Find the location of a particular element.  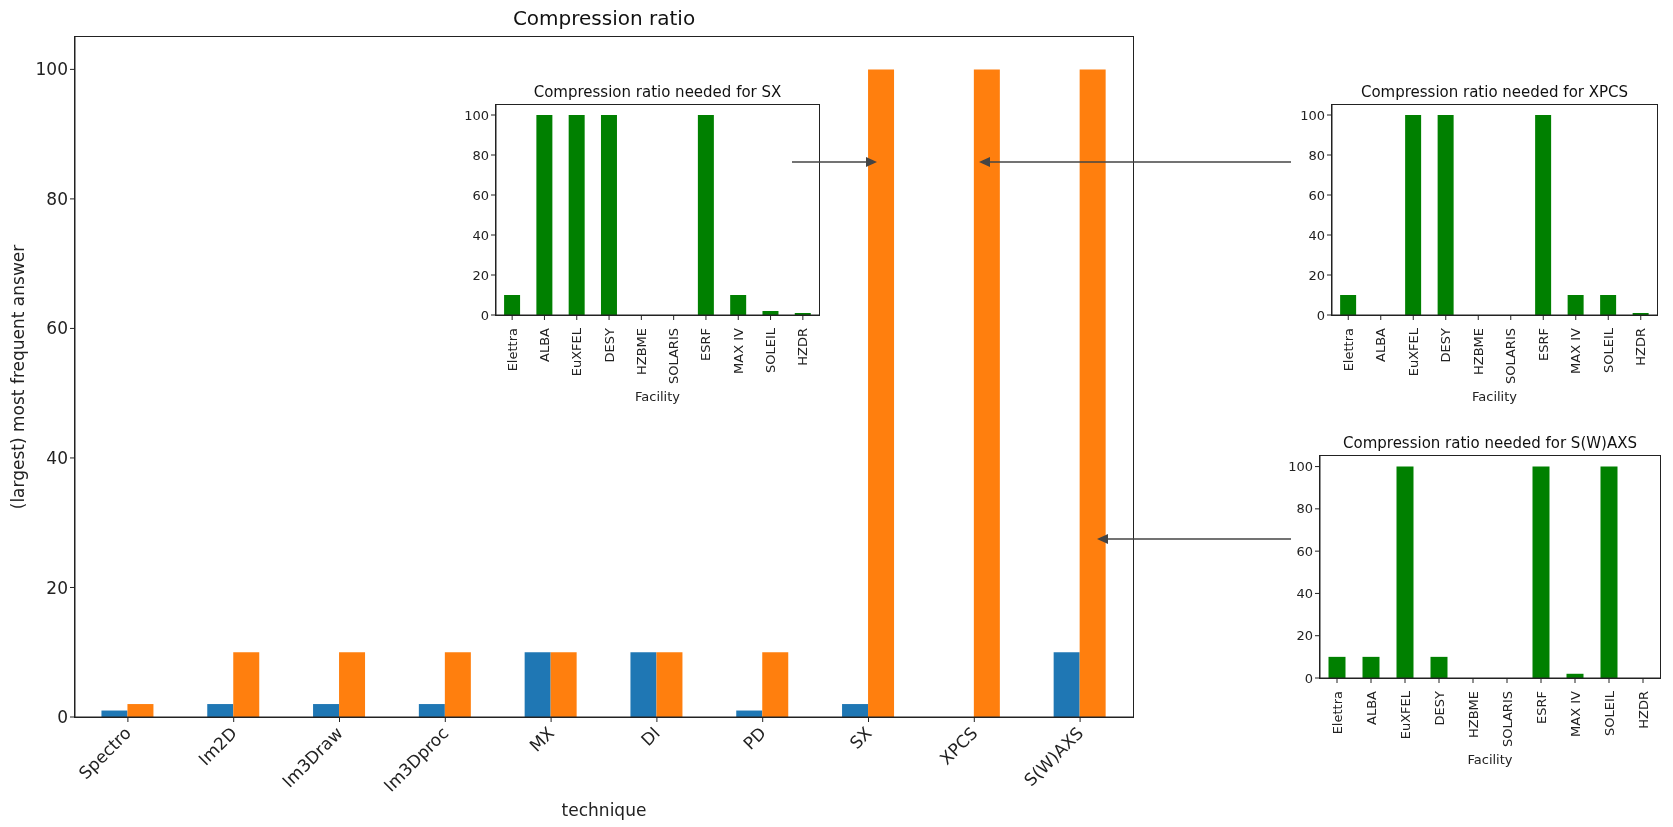

chart-title: Compression ratio needed for SX is located at coordinates (657, 92).